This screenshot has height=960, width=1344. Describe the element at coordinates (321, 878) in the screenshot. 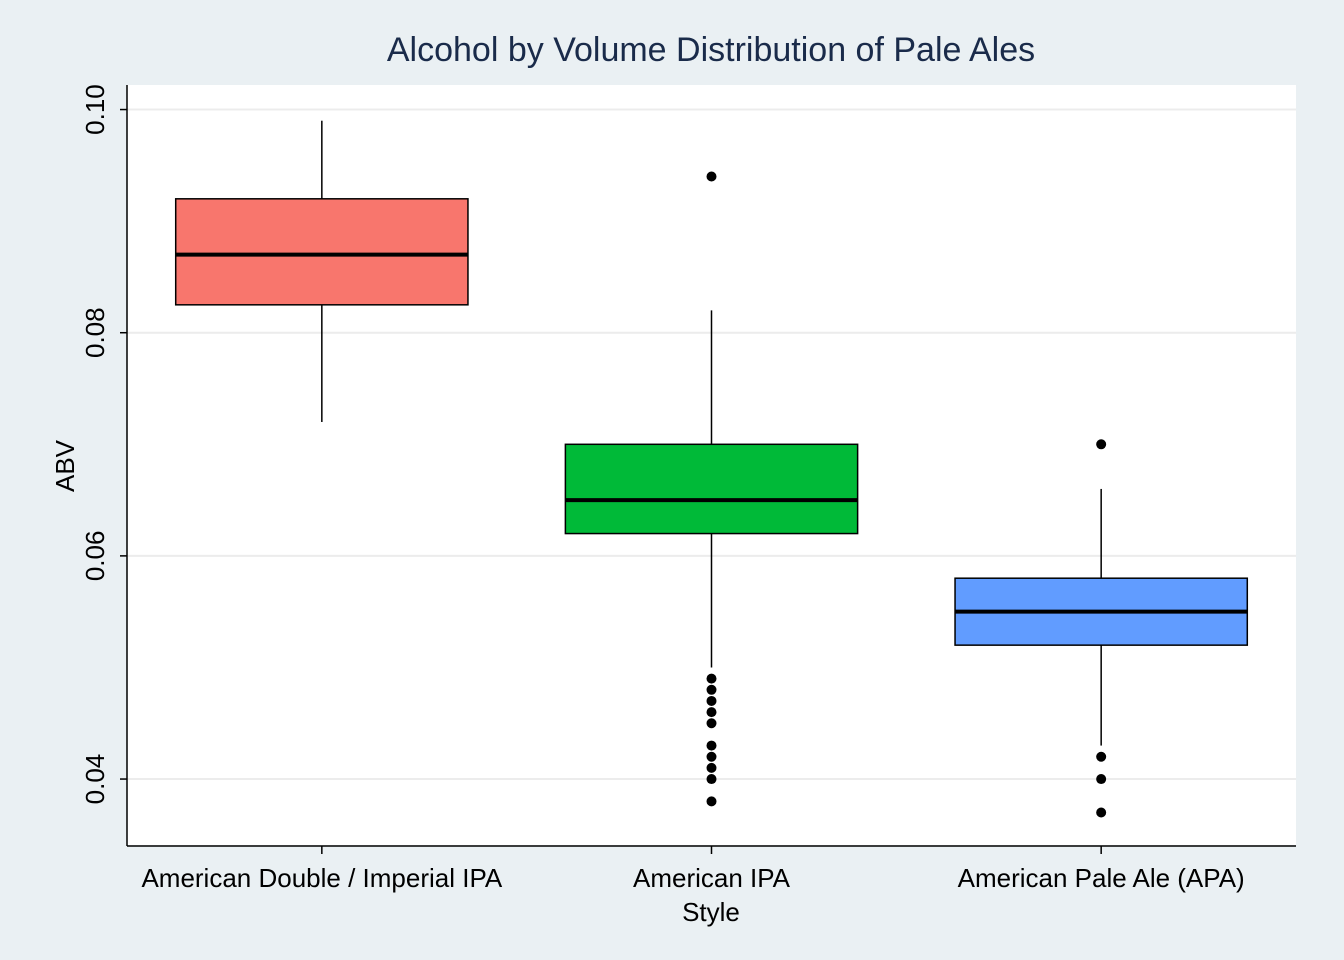

I see `x-tick-label: American Double / Imperial IPA` at that location.